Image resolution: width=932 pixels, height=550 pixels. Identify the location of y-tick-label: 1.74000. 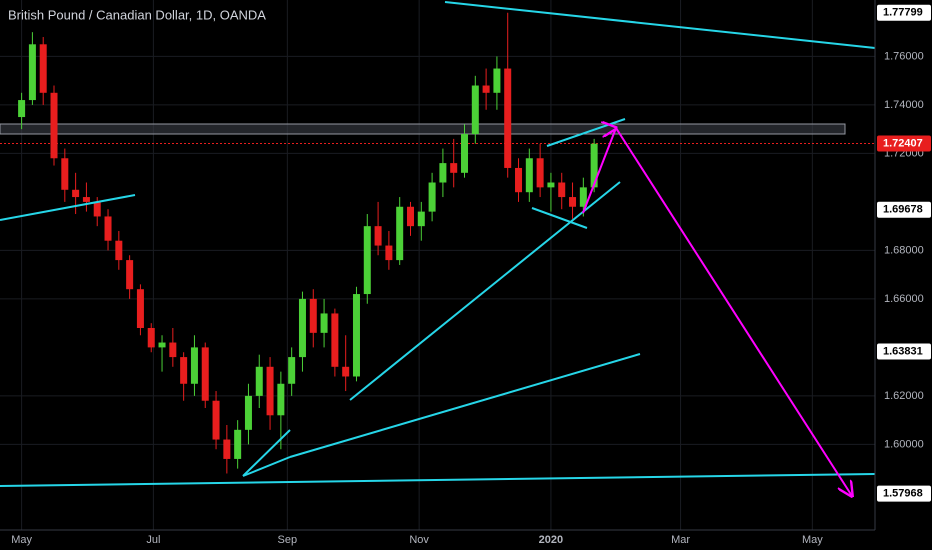
(904, 105).